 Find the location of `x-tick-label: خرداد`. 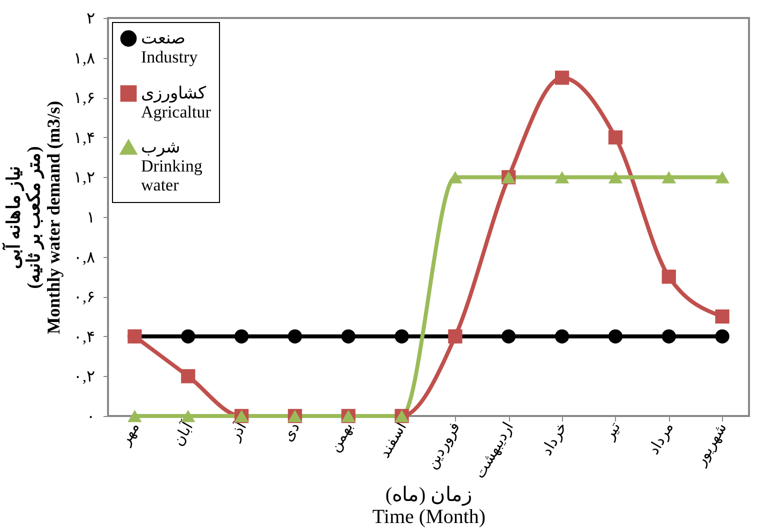

x-tick-label: خرداد is located at coordinates (554, 439).